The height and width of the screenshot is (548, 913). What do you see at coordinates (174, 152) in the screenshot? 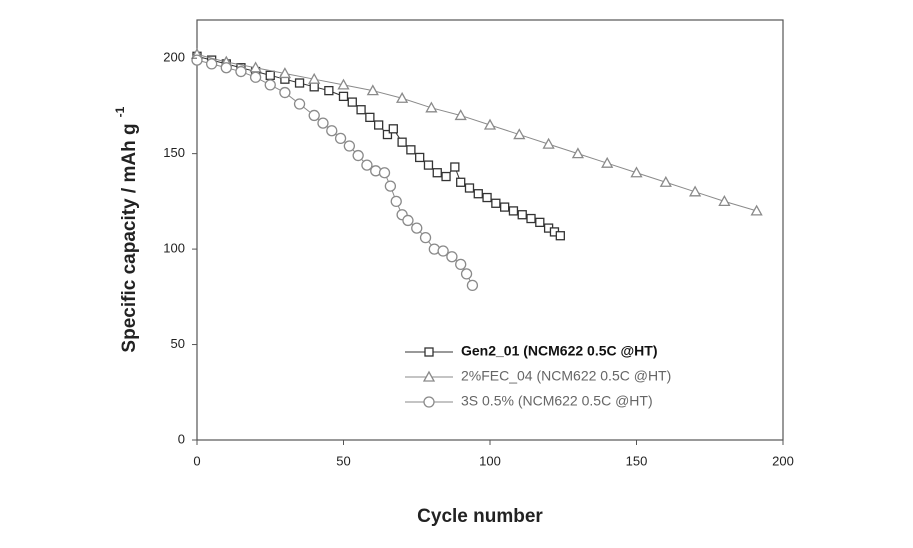
I see `y-tick-label: 150` at bounding box center [174, 152].